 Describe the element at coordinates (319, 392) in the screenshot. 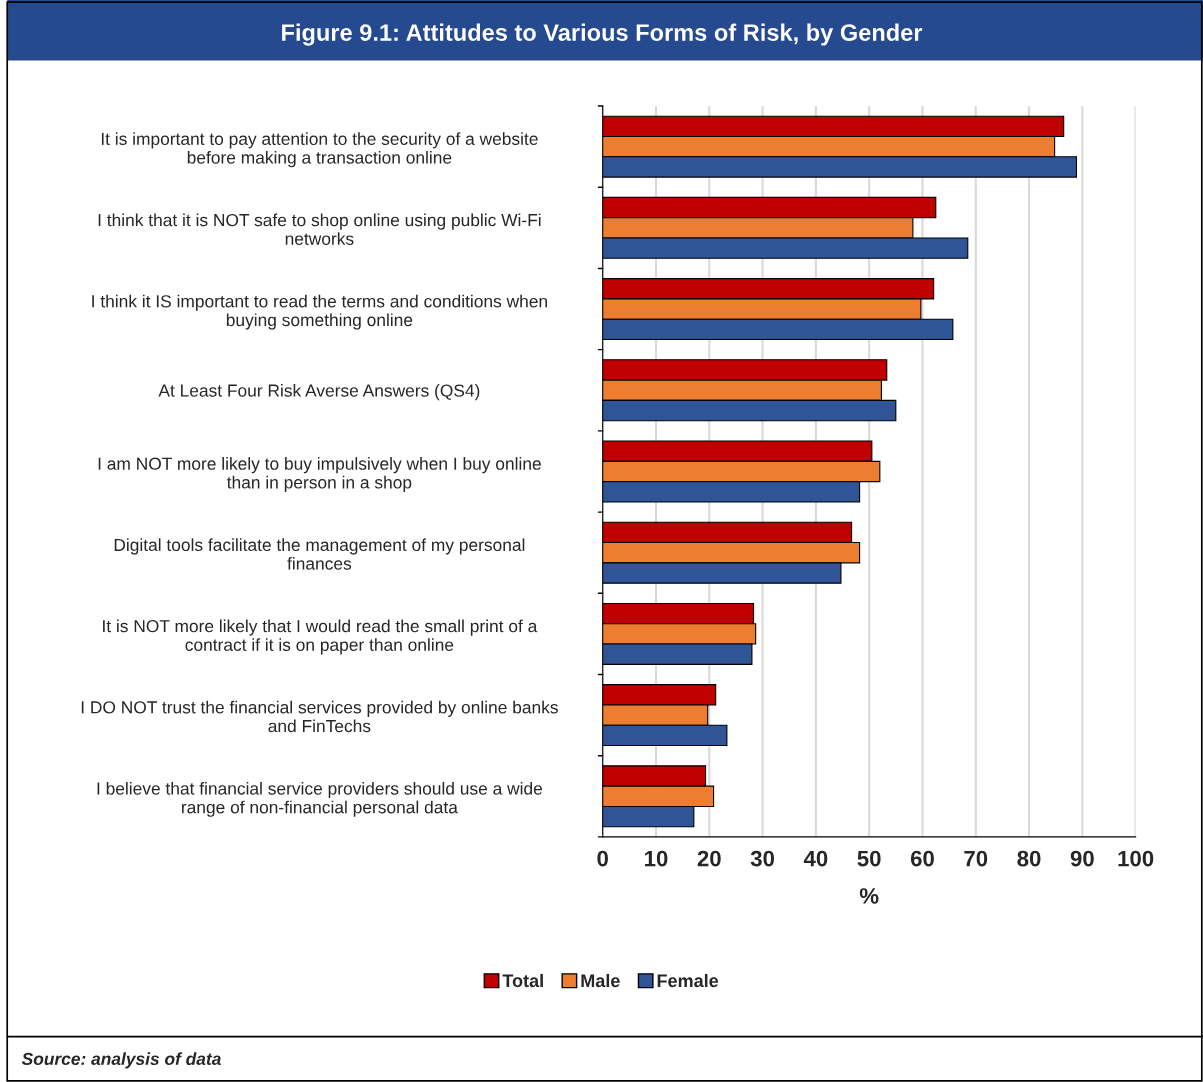

I see `y-tick-label: At Least Four Risk Averse Answers (QS4)` at that location.